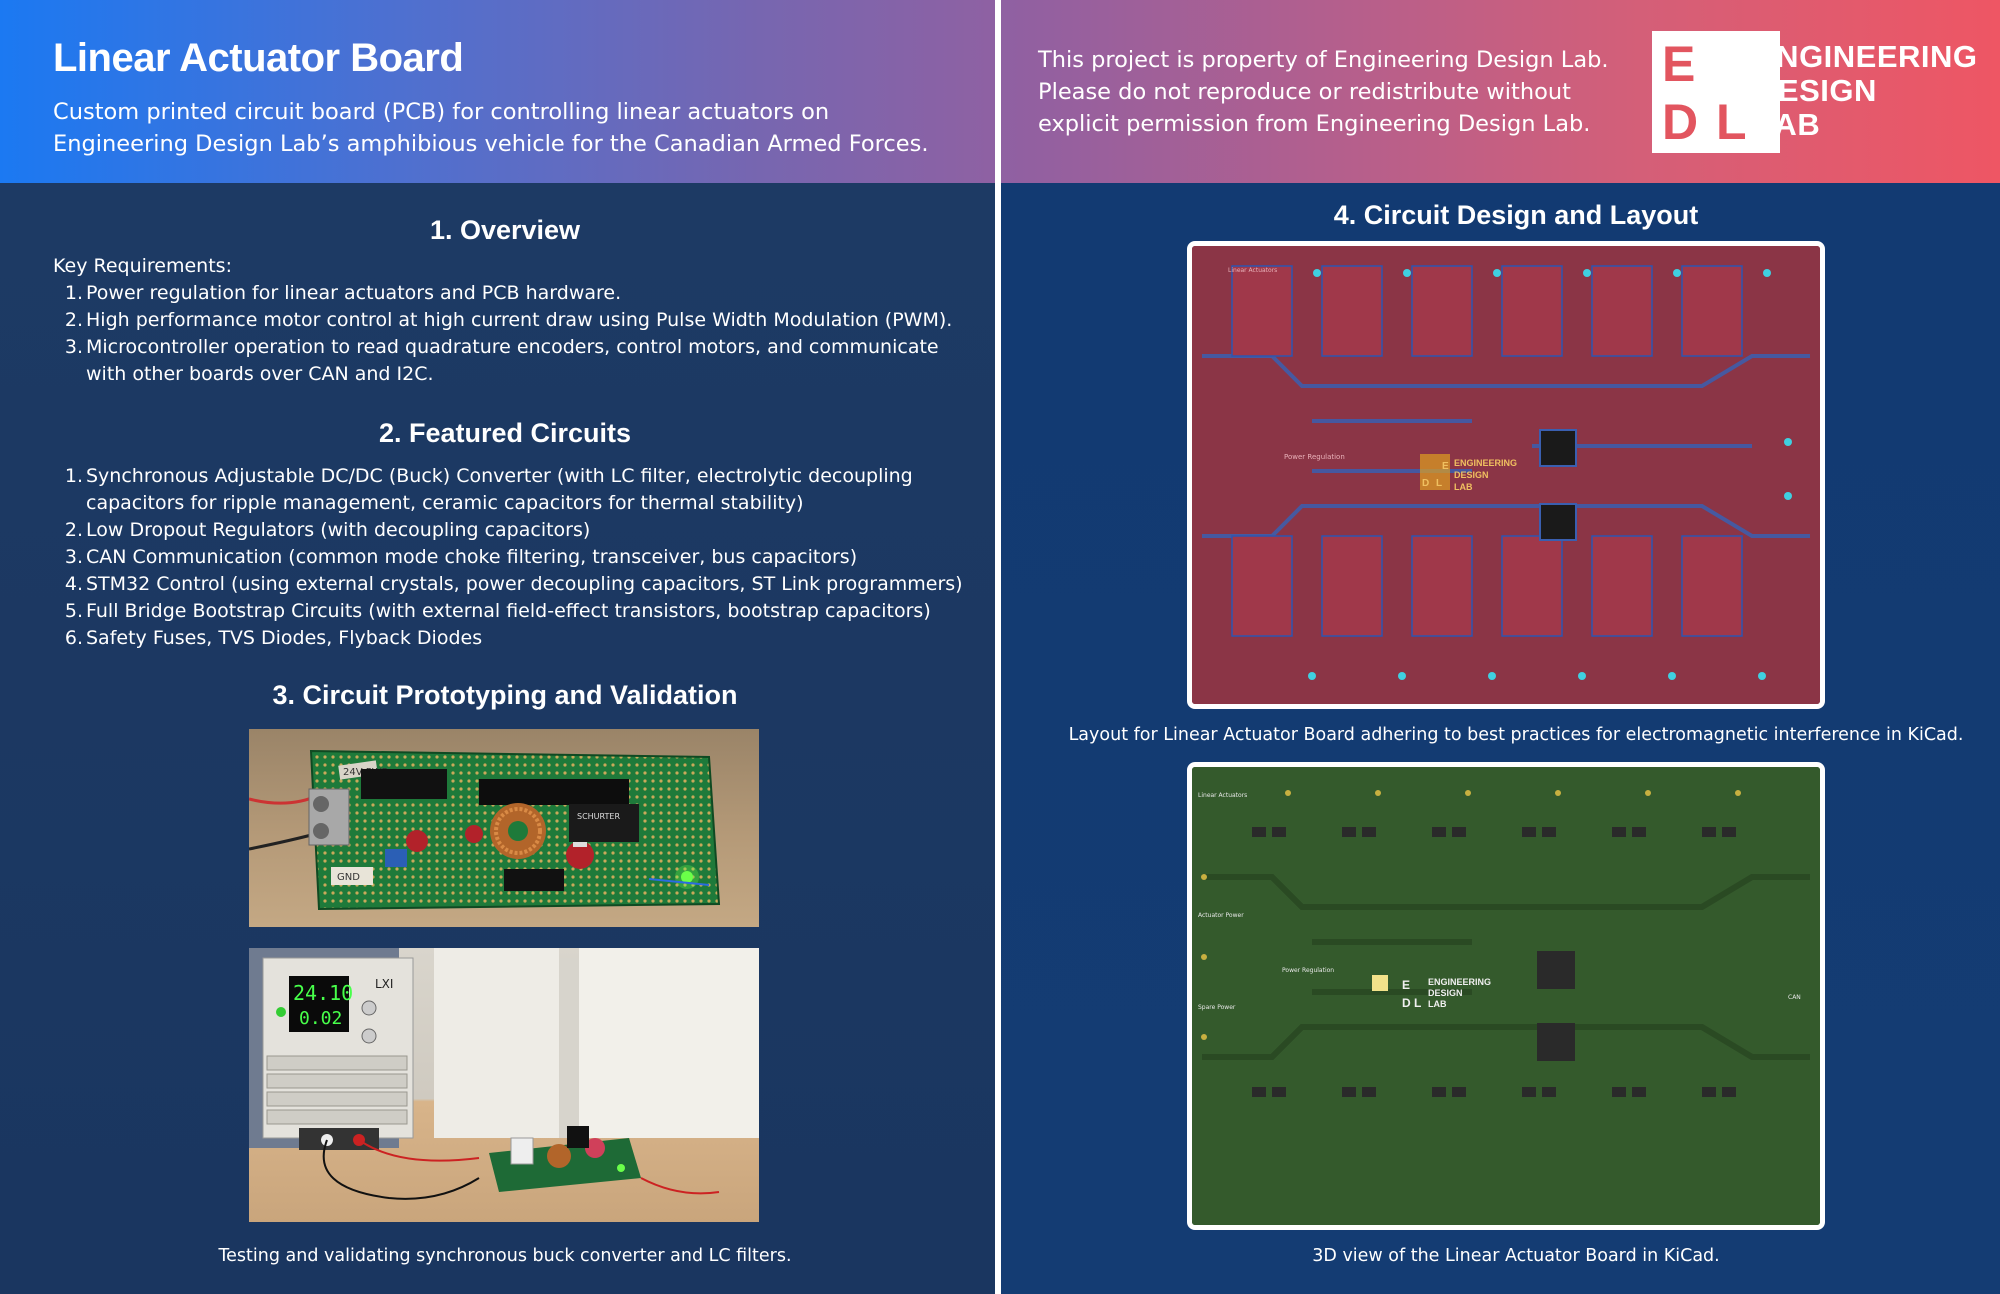 Image resolution: width=2000 pixels, height=1294 pixels. Describe the element at coordinates (505, 433) in the screenshot. I see `featured-heading: 2. Featured Circuits` at that location.